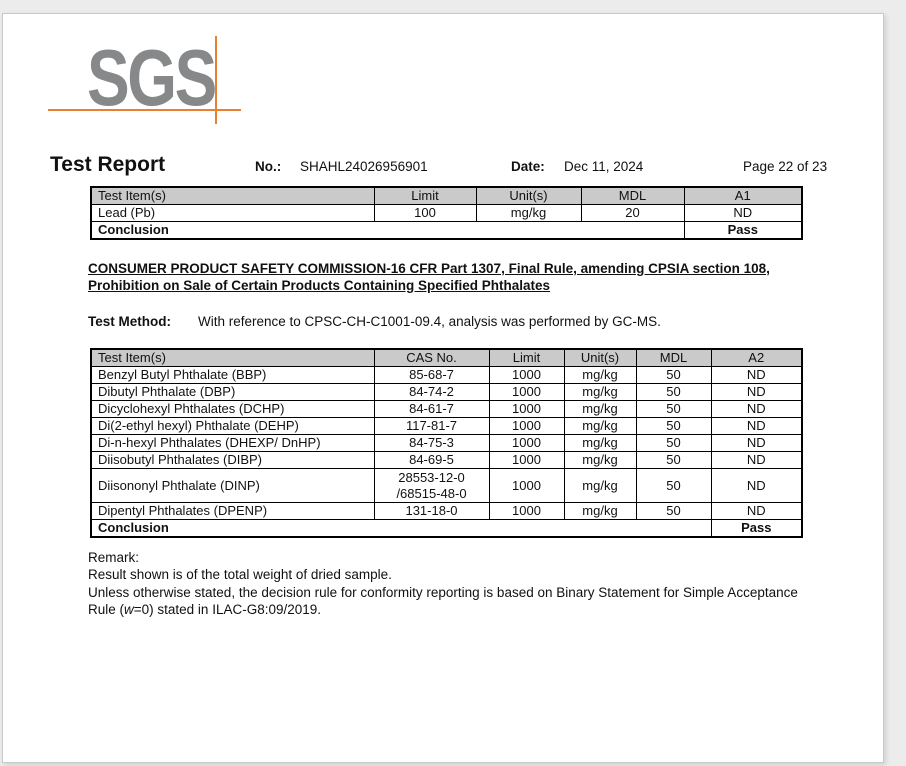  What do you see at coordinates (232, 443) in the screenshot?
I see `cell-test-item: Di-n-hexyl Phthalates (DHEXP/ DnHP)` at bounding box center [232, 443].